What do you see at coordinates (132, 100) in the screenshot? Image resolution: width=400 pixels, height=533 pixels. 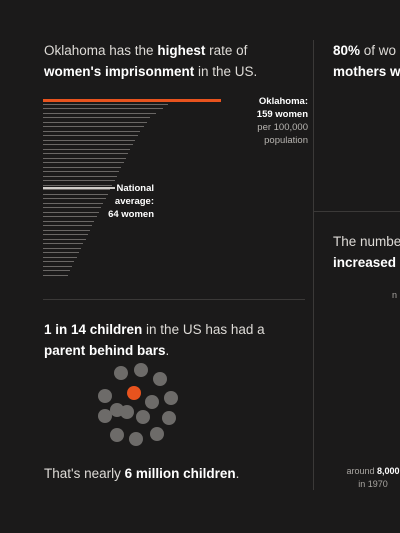 I see `oklahoma-bar` at bounding box center [132, 100].